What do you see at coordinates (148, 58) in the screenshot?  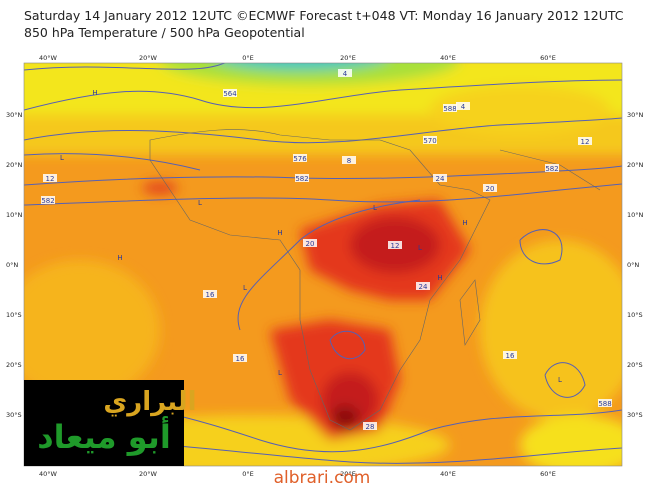 I see `lon-label-top: 20°W` at bounding box center [148, 58].